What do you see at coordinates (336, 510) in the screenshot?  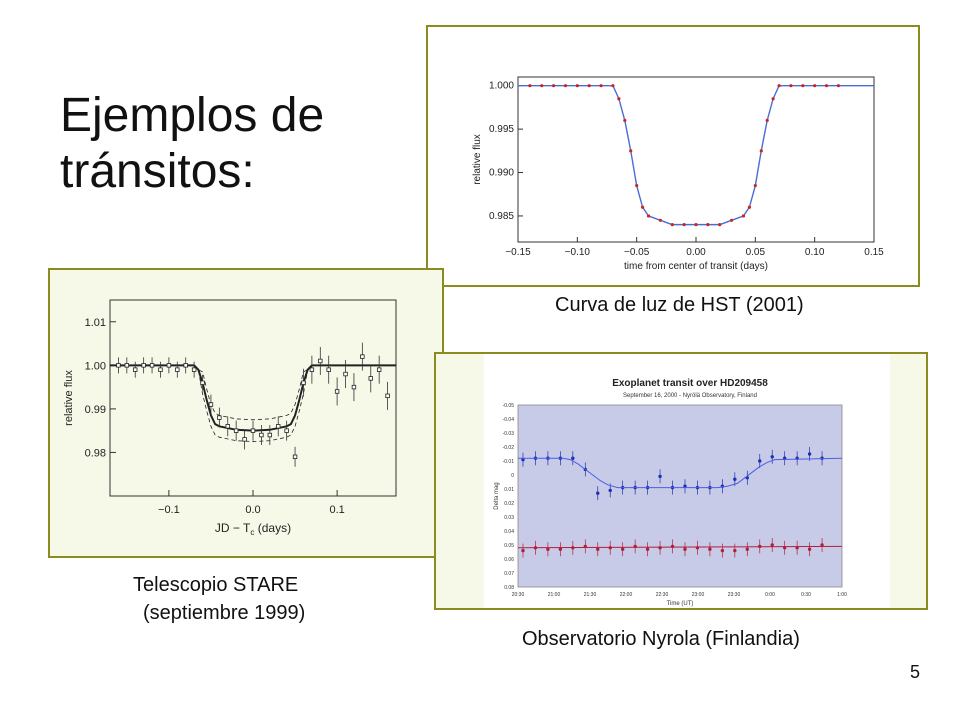 I see `stare-x-tick-label: 0.1` at bounding box center [336, 510].